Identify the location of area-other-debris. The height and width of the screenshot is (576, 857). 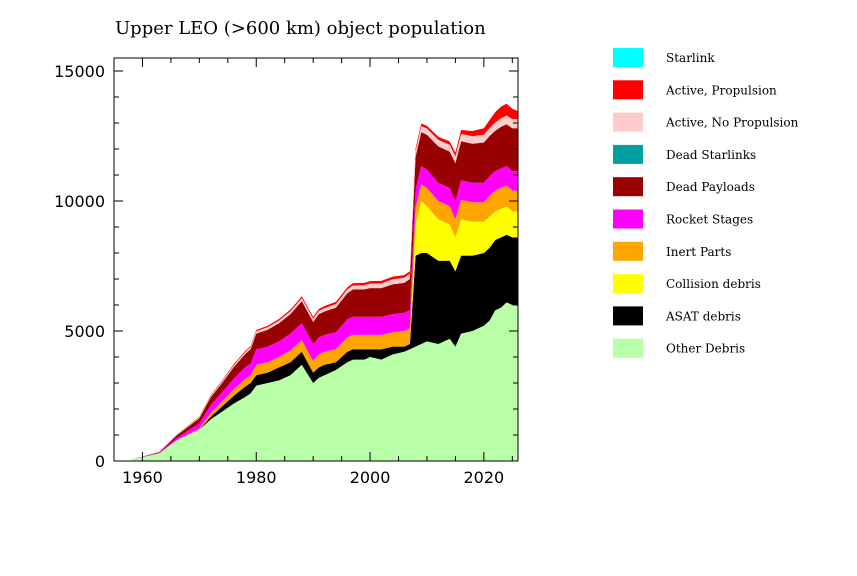
(324, 381).